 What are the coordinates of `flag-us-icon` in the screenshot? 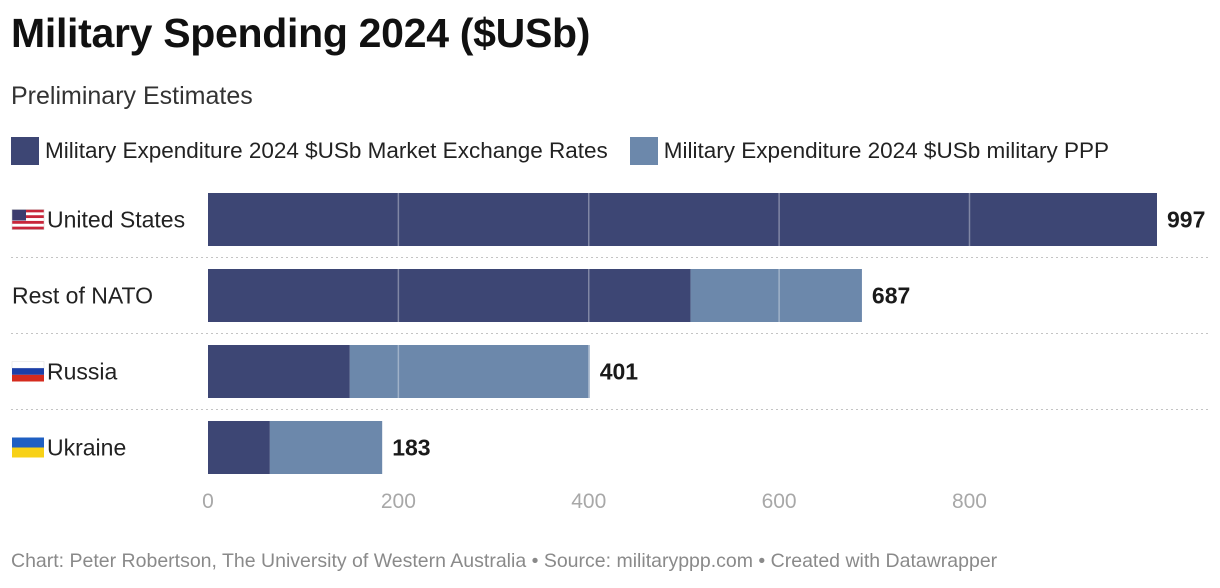 It's located at (28, 219).